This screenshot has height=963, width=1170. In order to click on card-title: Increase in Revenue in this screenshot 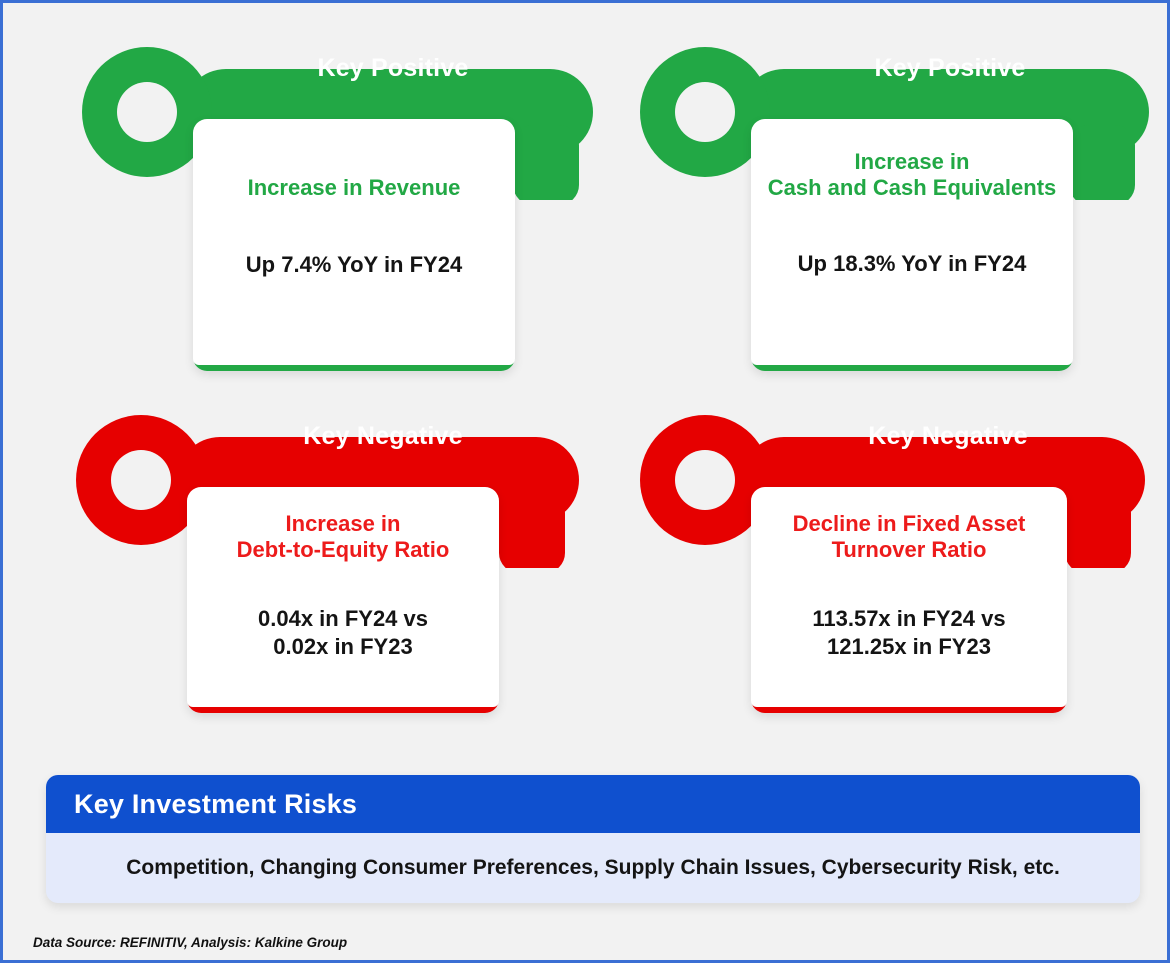, I will do `click(354, 188)`.